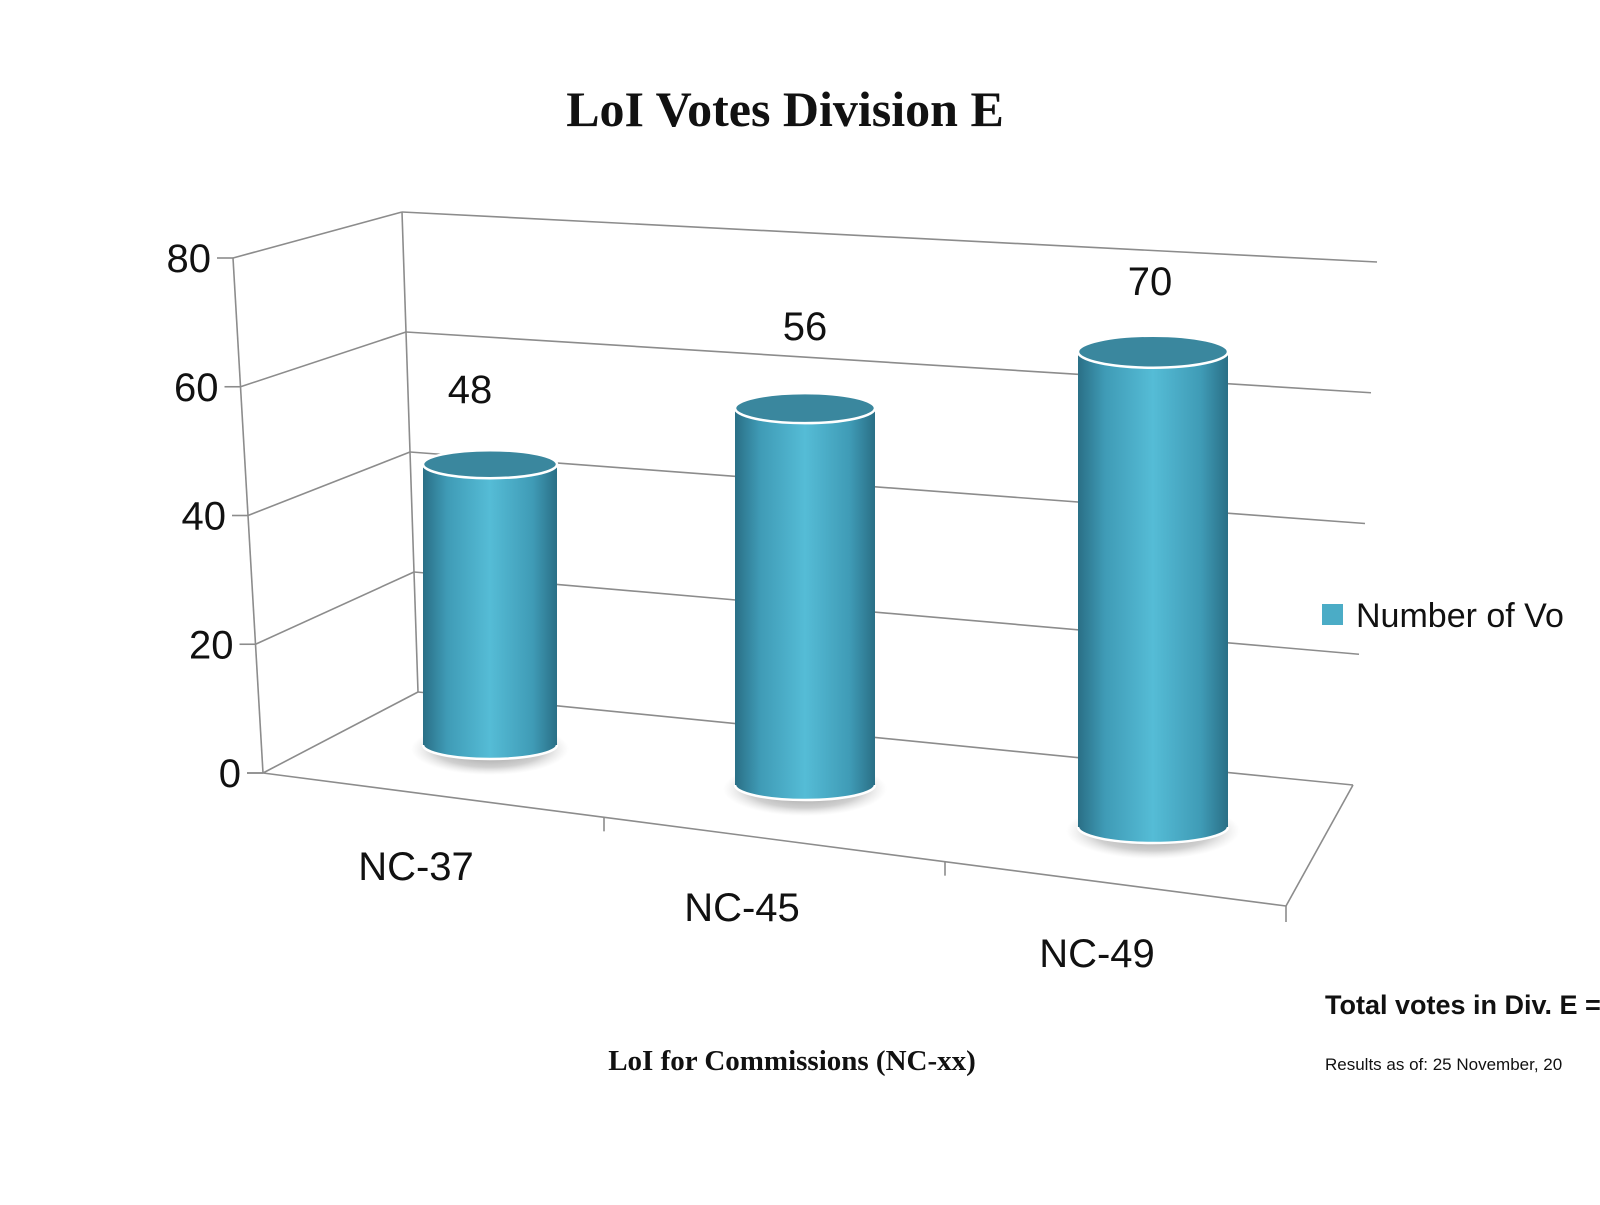 This screenshot has width=1600, height=1205. Describe the element at coordinates (230, 774) in the screenshot. I see `y-tick-label: 0` at that location.